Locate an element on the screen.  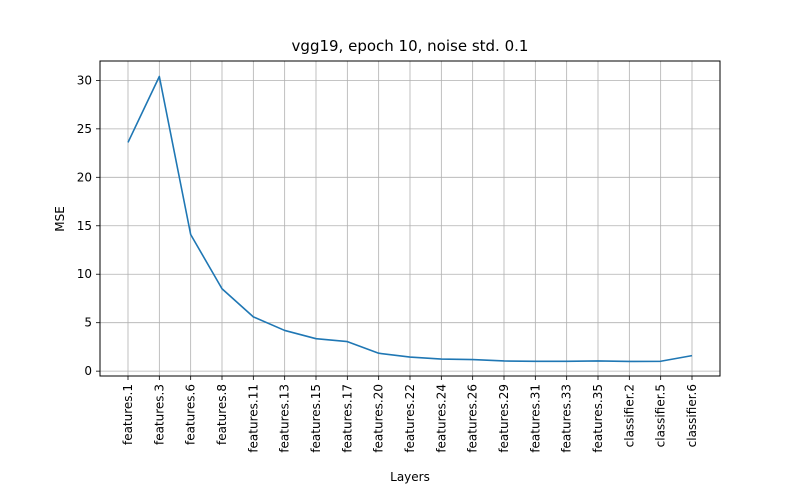
x-tick-label: features.17 is located at coordinates (347, 418).